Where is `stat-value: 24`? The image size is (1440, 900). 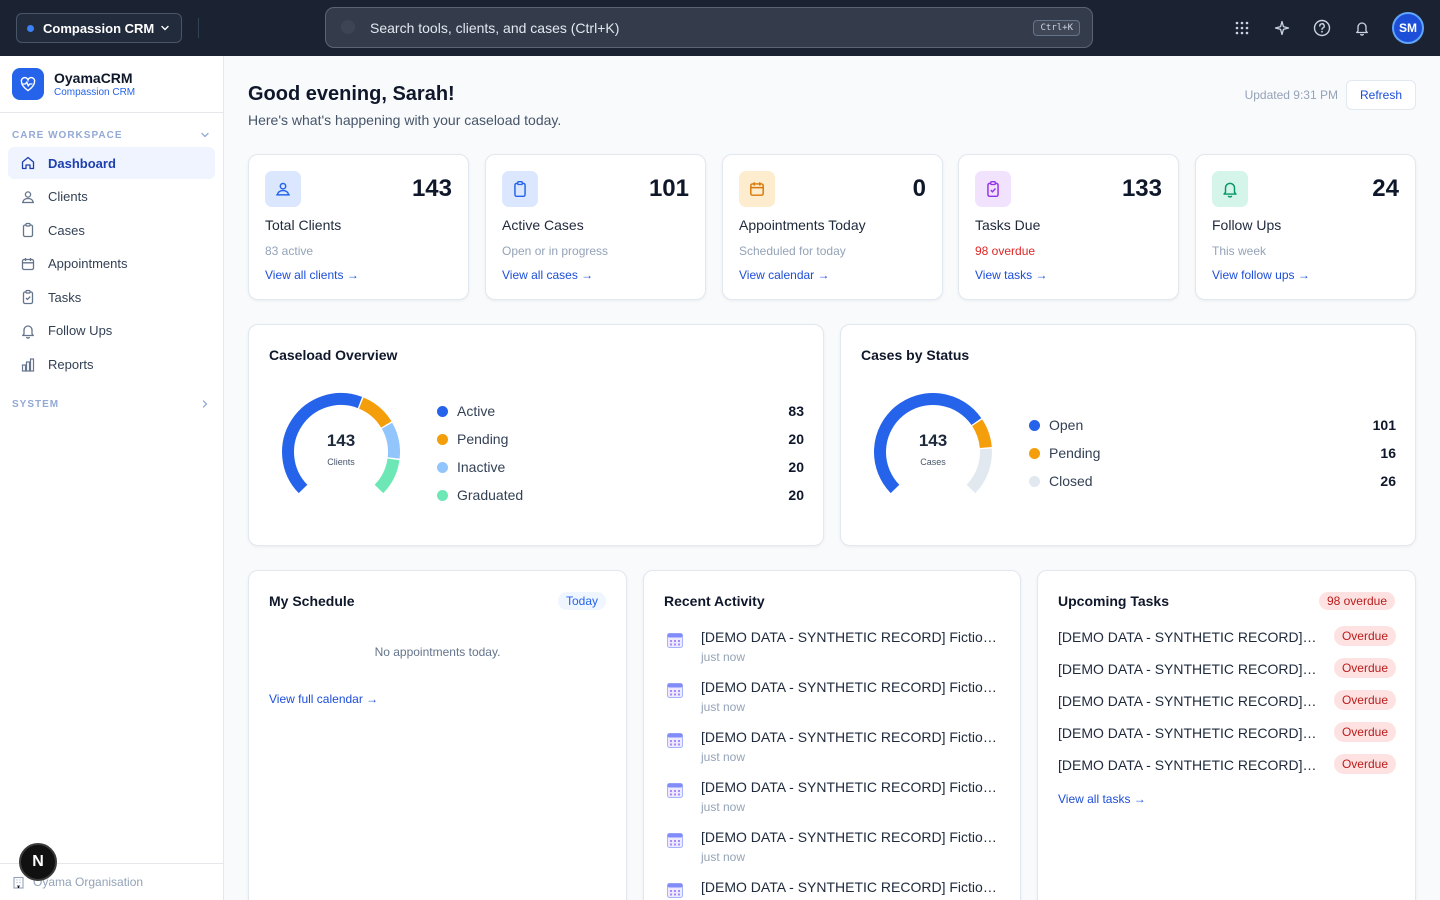
stat-value: 24 is located at coordinates (1385, 188).